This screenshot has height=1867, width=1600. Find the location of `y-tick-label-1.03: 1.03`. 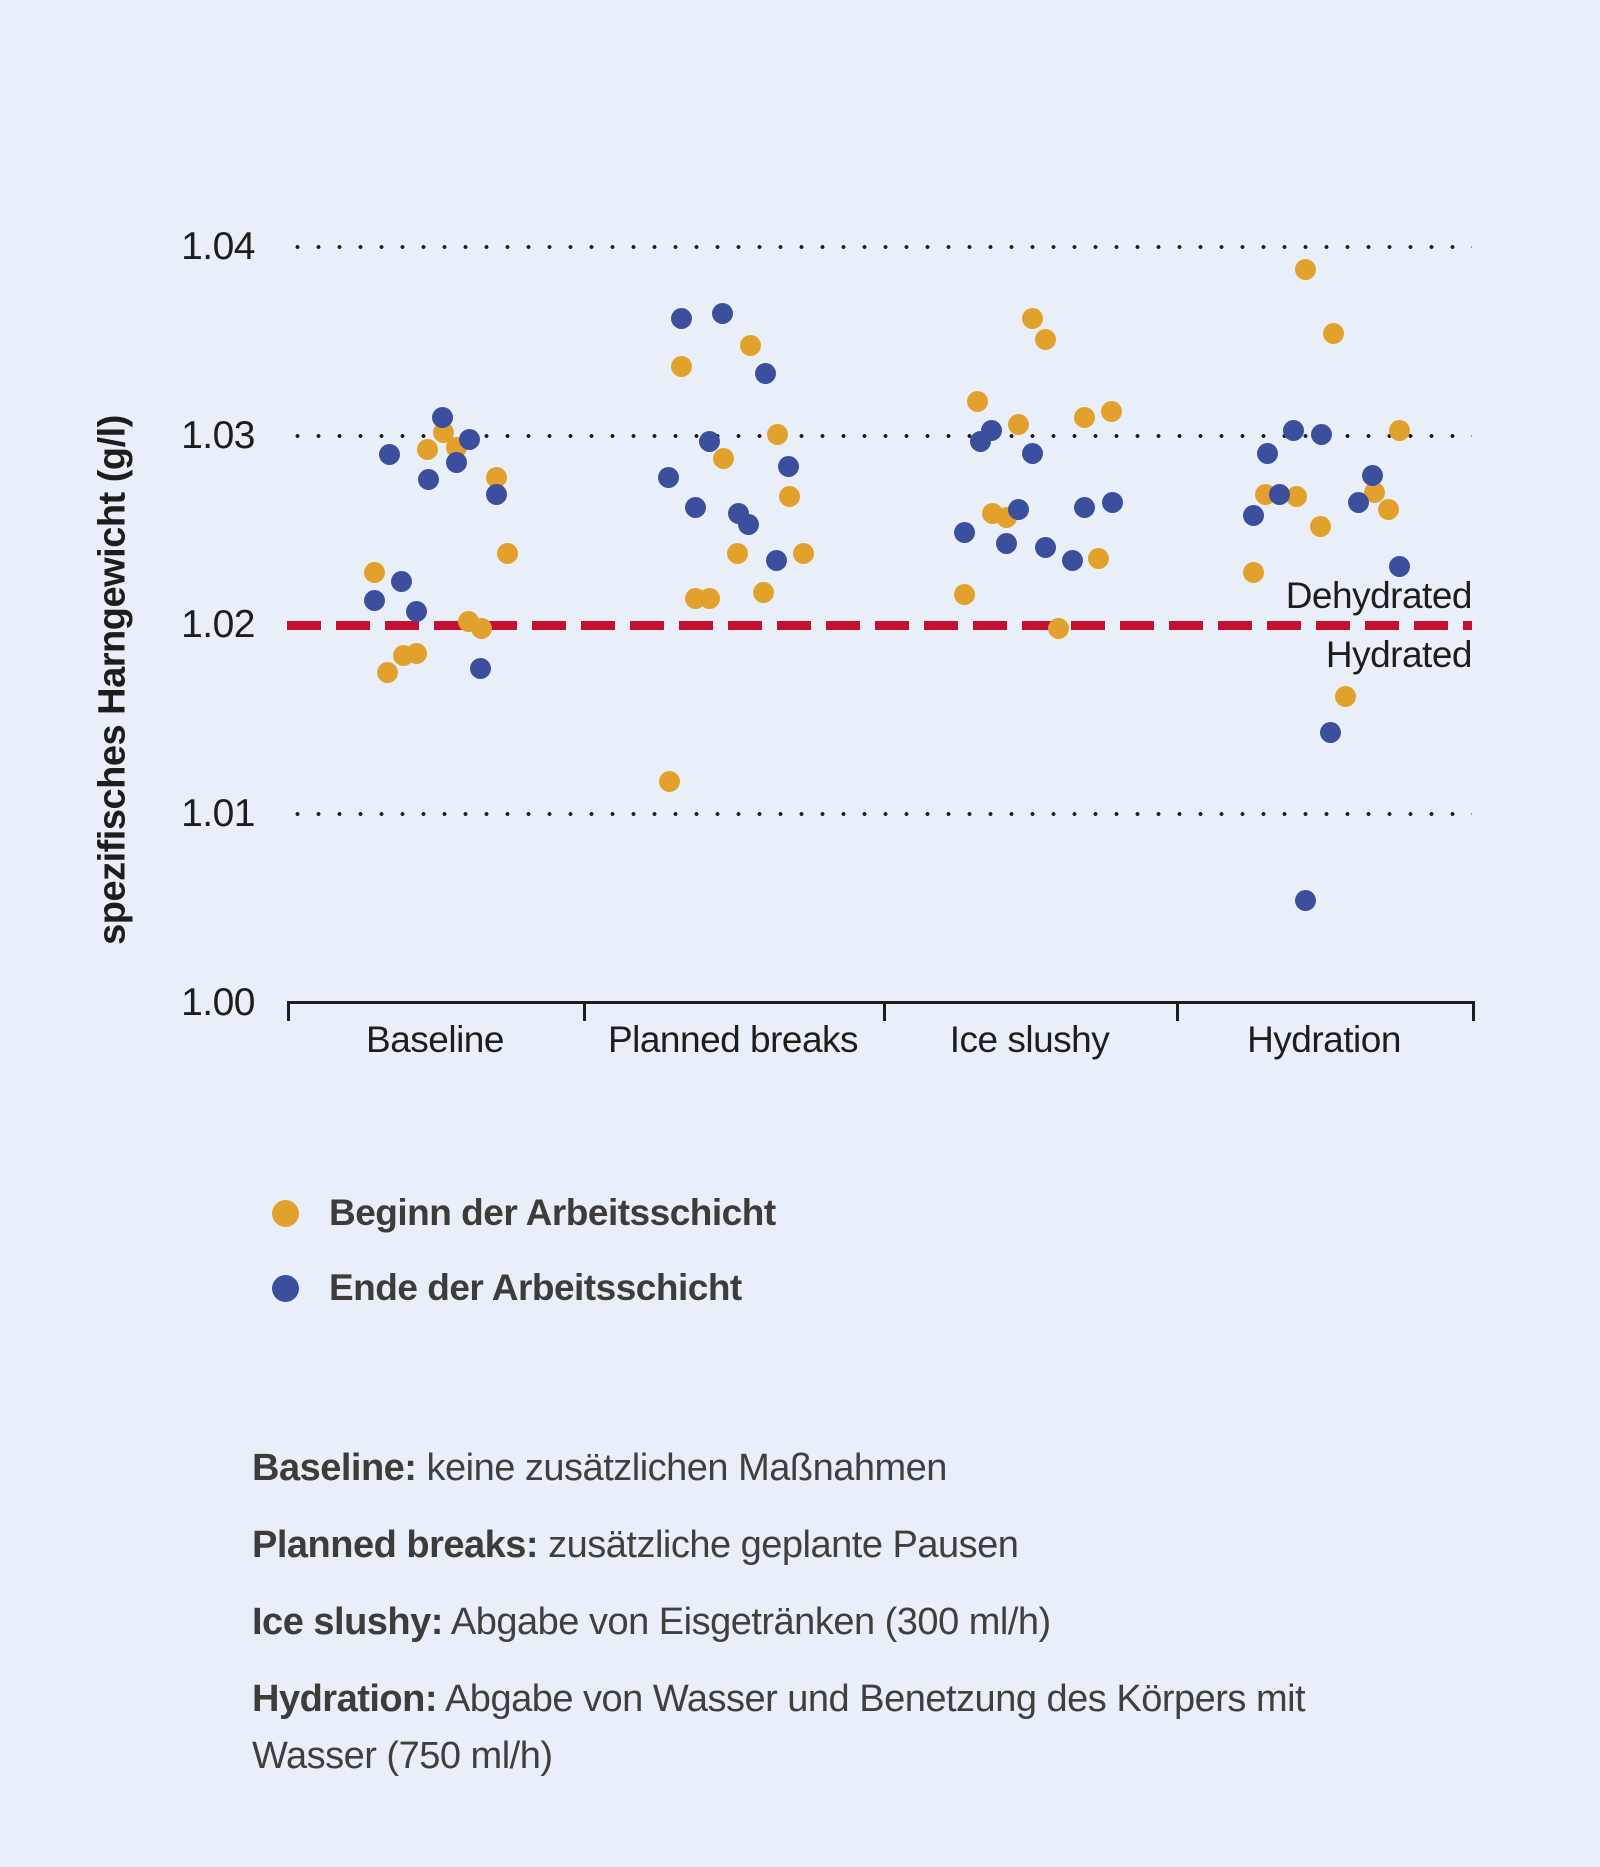

y-tick-label-1.03: 1.03 is located at coordinates (218, 435).